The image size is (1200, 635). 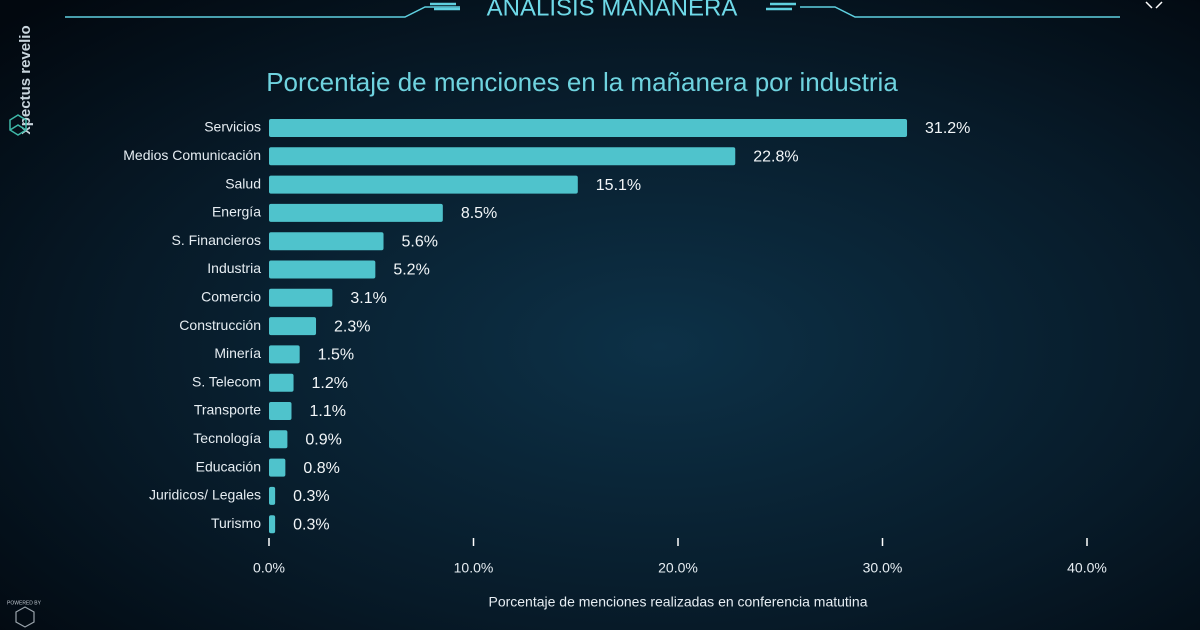 I want to click on header-title: ANALISIS MAÑANERA, so click(x=612, y=10).